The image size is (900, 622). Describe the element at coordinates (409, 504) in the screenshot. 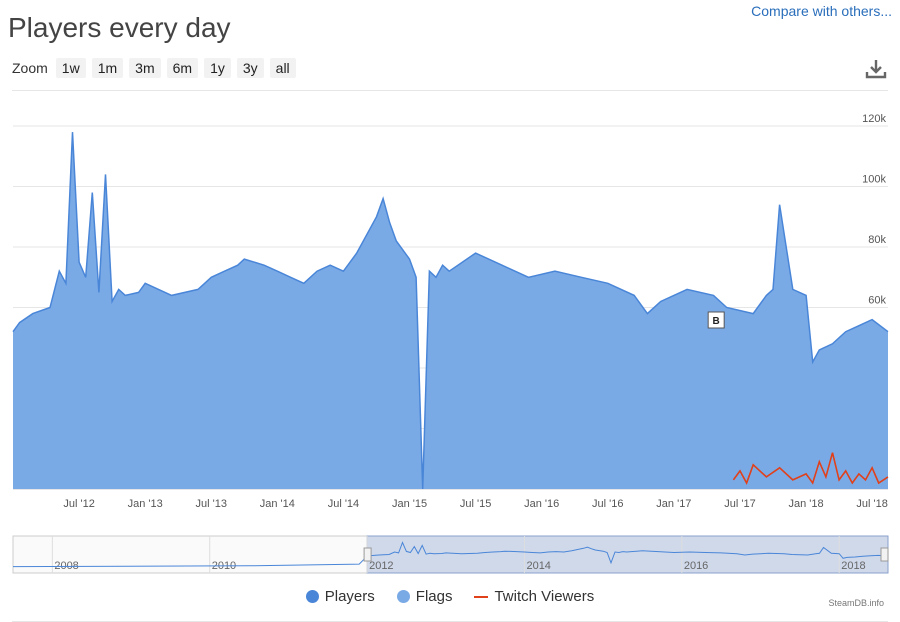

I see `x-tick-label: Jan '15` at that location.